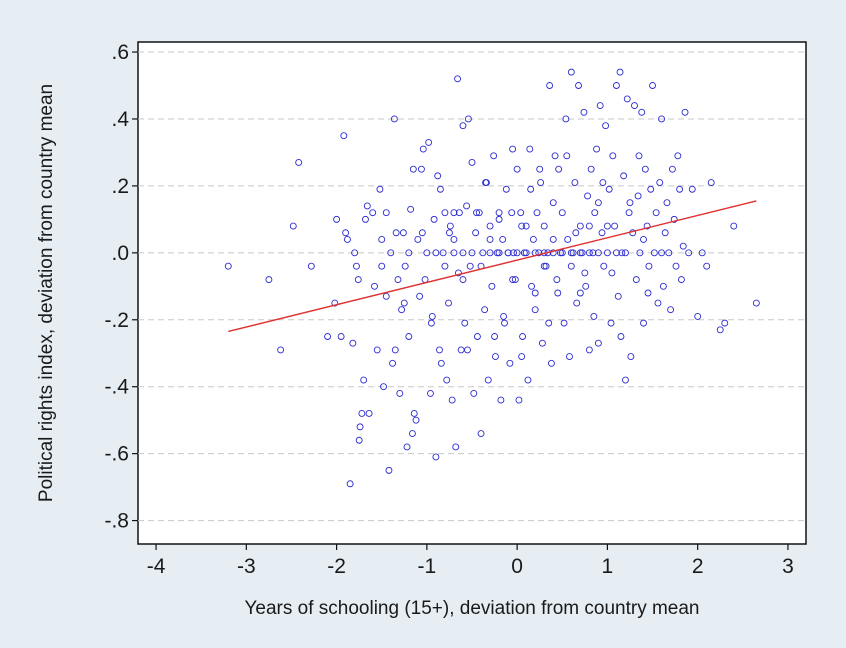 This screenshot has height=648, width=846. What do you see at coordinates (427, 566) in the screenshot?
I see `x-tick-label-3: -1` at bounding box center [427, 566].